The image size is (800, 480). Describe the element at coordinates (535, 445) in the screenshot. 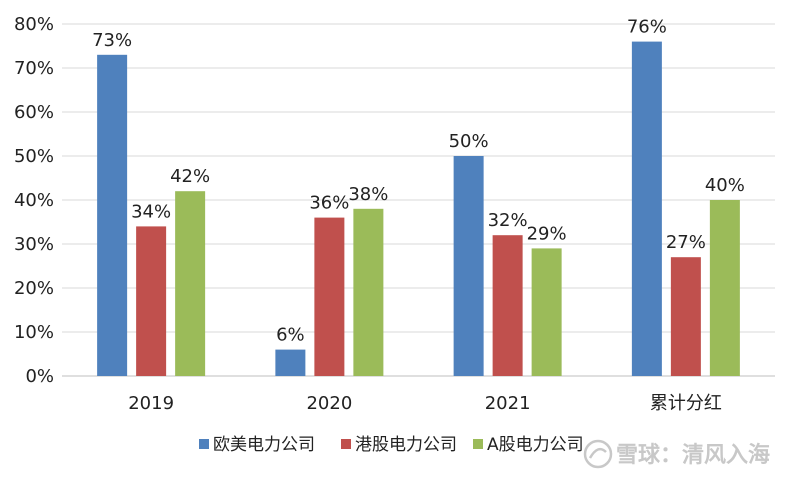

I see `legend-label: A股电力公司` at that location.